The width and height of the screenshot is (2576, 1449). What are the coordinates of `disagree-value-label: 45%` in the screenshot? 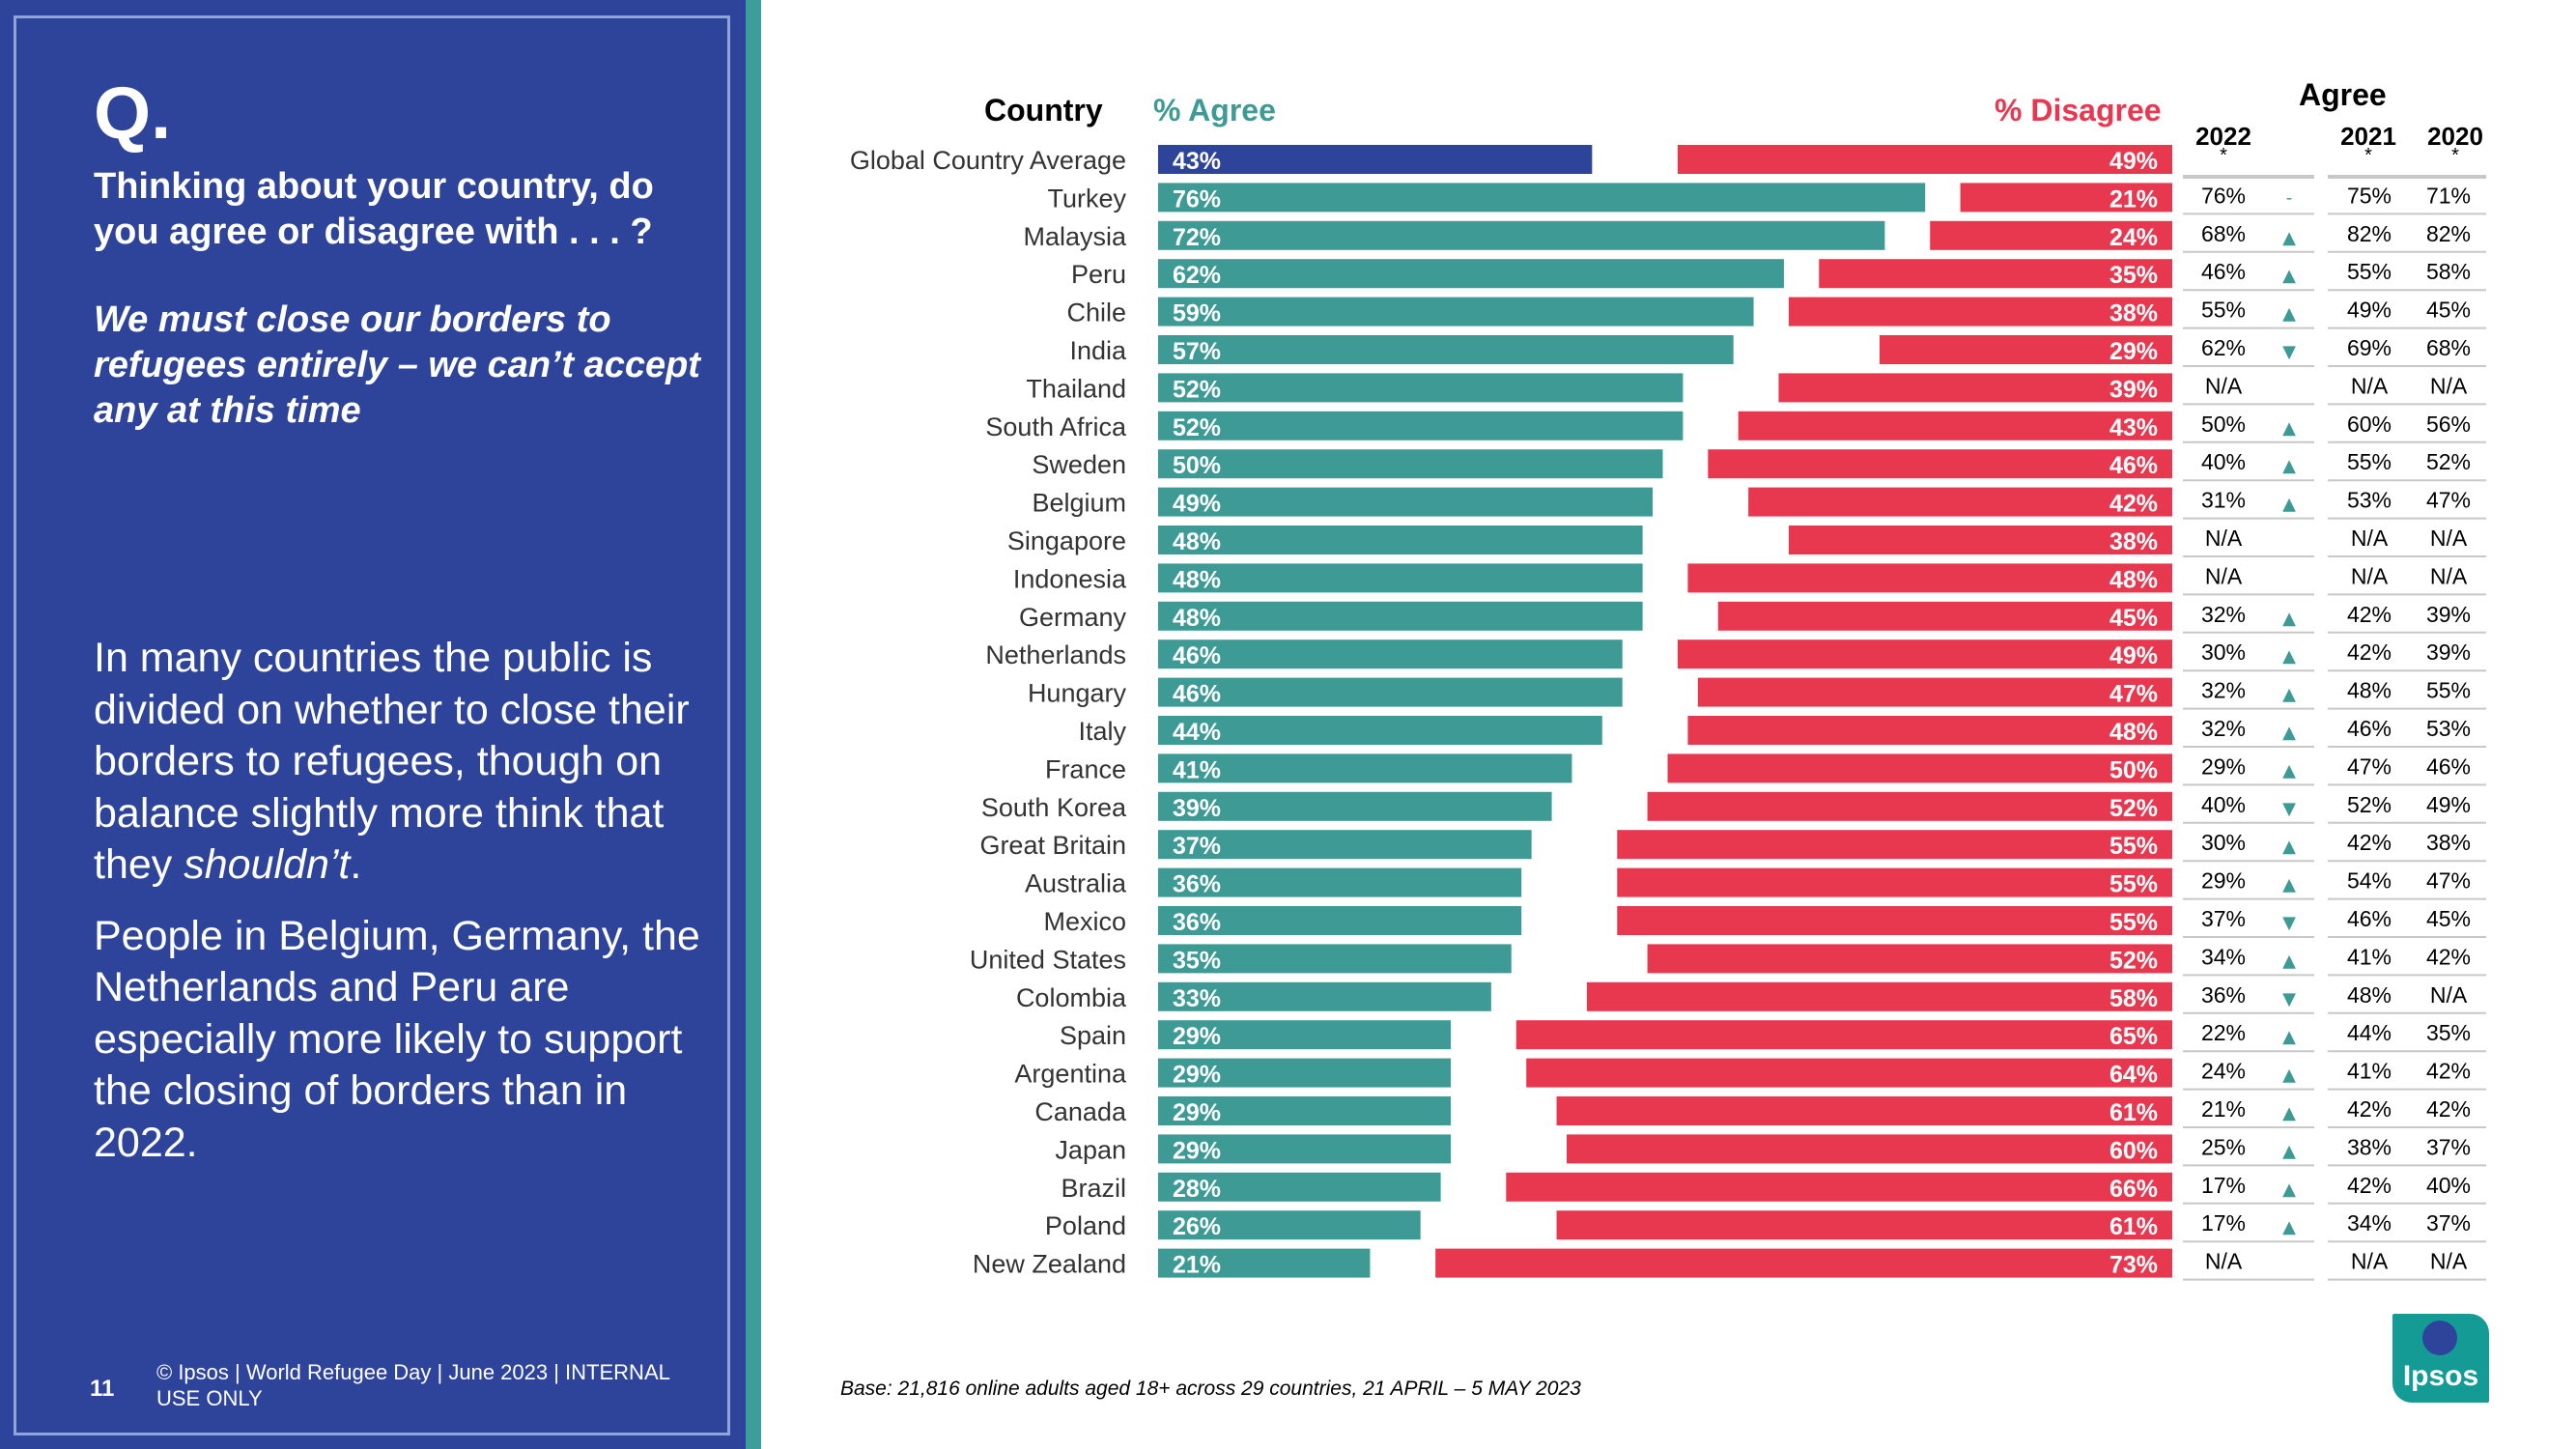 It's located at (2133, 618).